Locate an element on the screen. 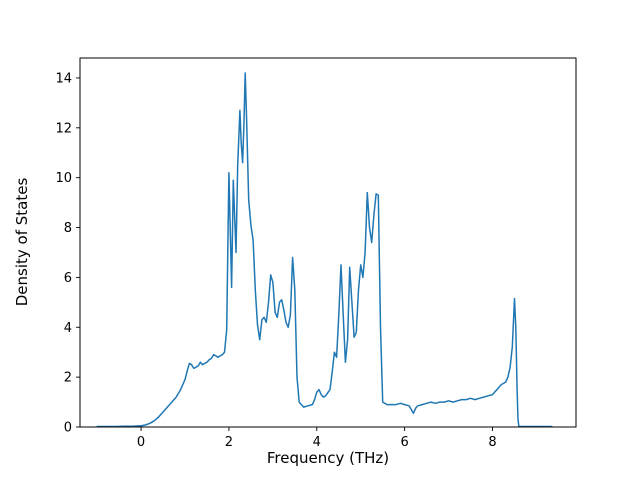 The image size is (640, 480). y-tick-label: 4 is located at coordinates (68, 328).